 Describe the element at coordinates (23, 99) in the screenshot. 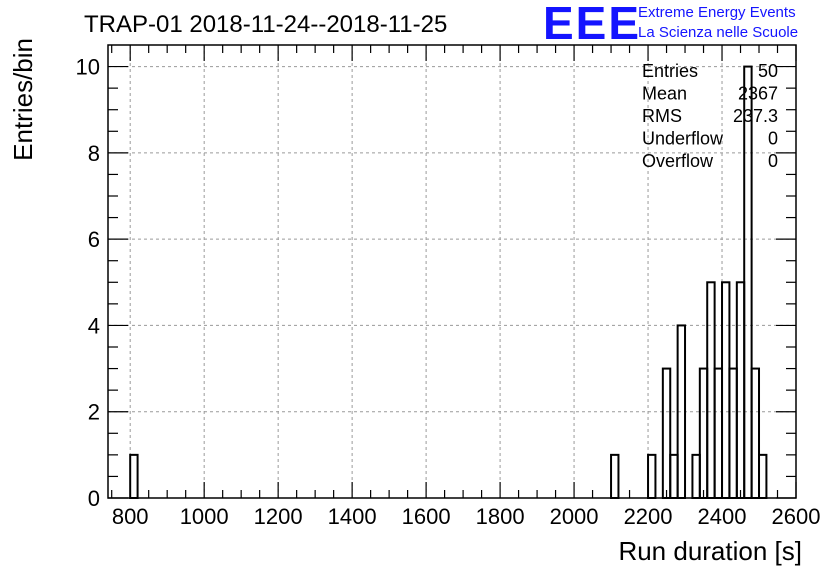

I see `y-axis-label: Entries/bin` at that location.